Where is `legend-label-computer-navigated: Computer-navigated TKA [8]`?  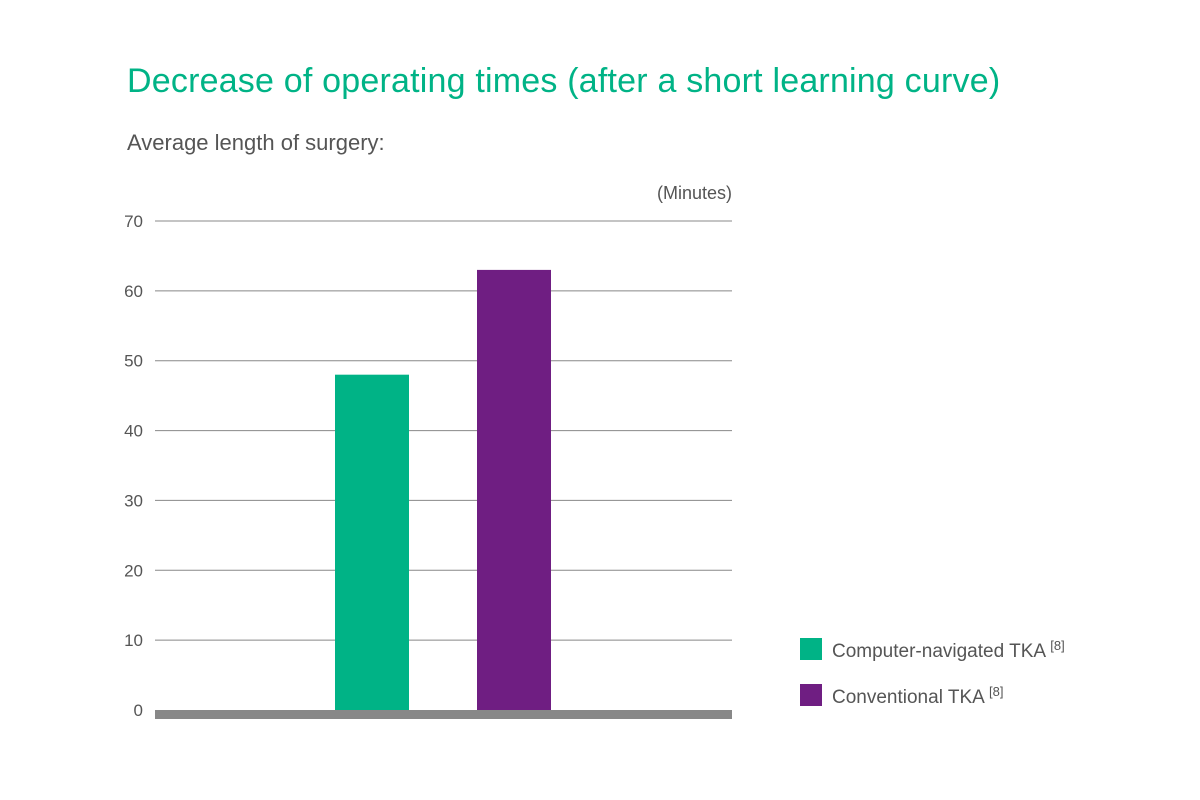 legend-label-computer-navigated: Computer-navigated TKA [8] is located at coordinates (948, 650).